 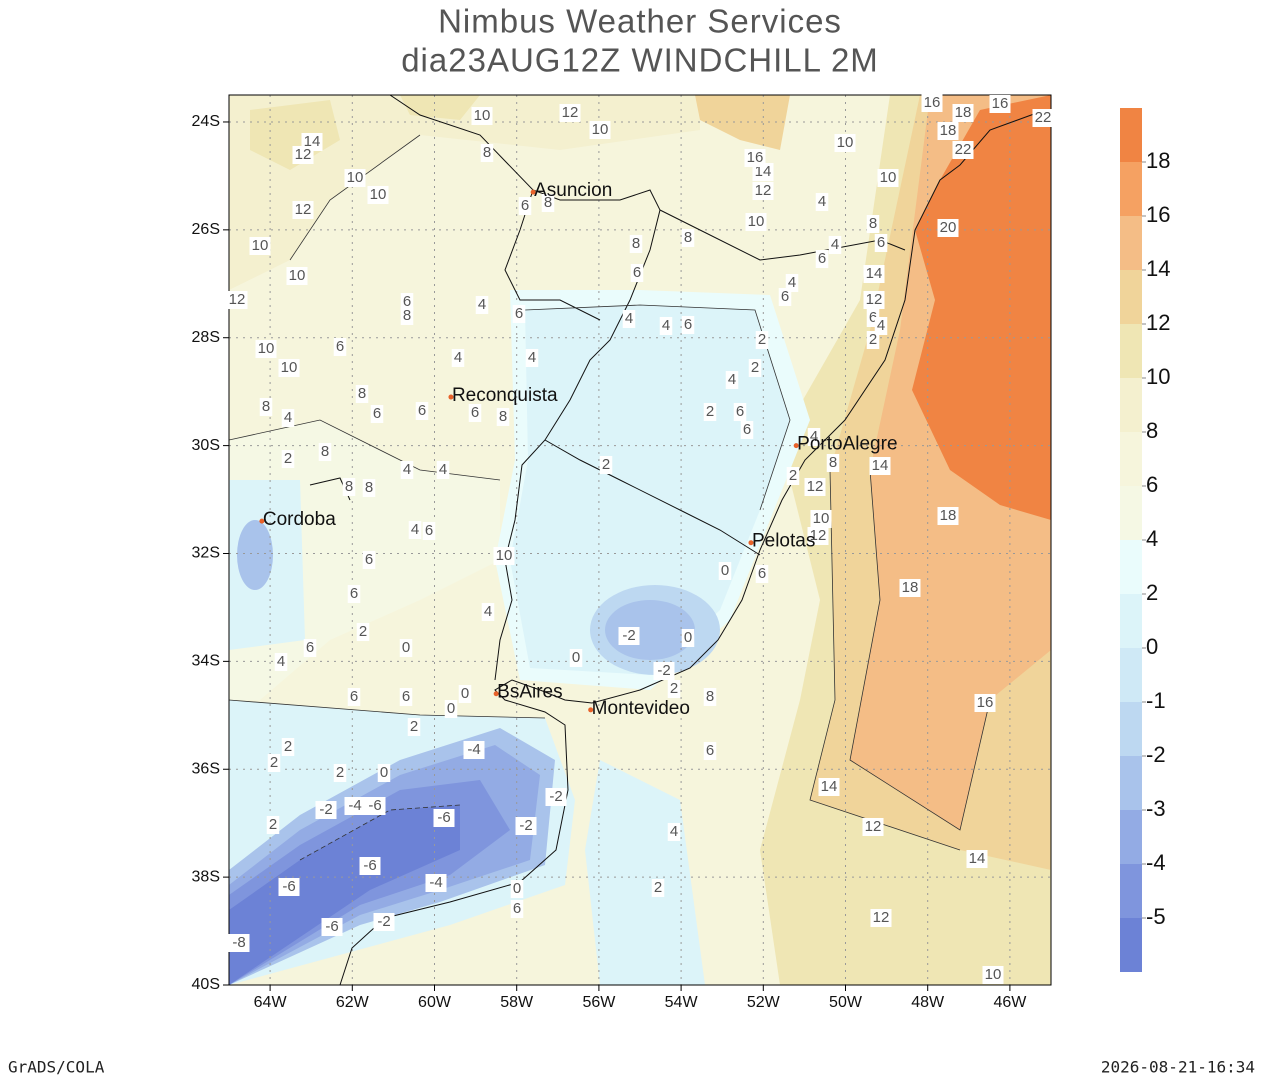 I want to click on footer-left: GrADS/COLA, so click(x=56, y=1067).